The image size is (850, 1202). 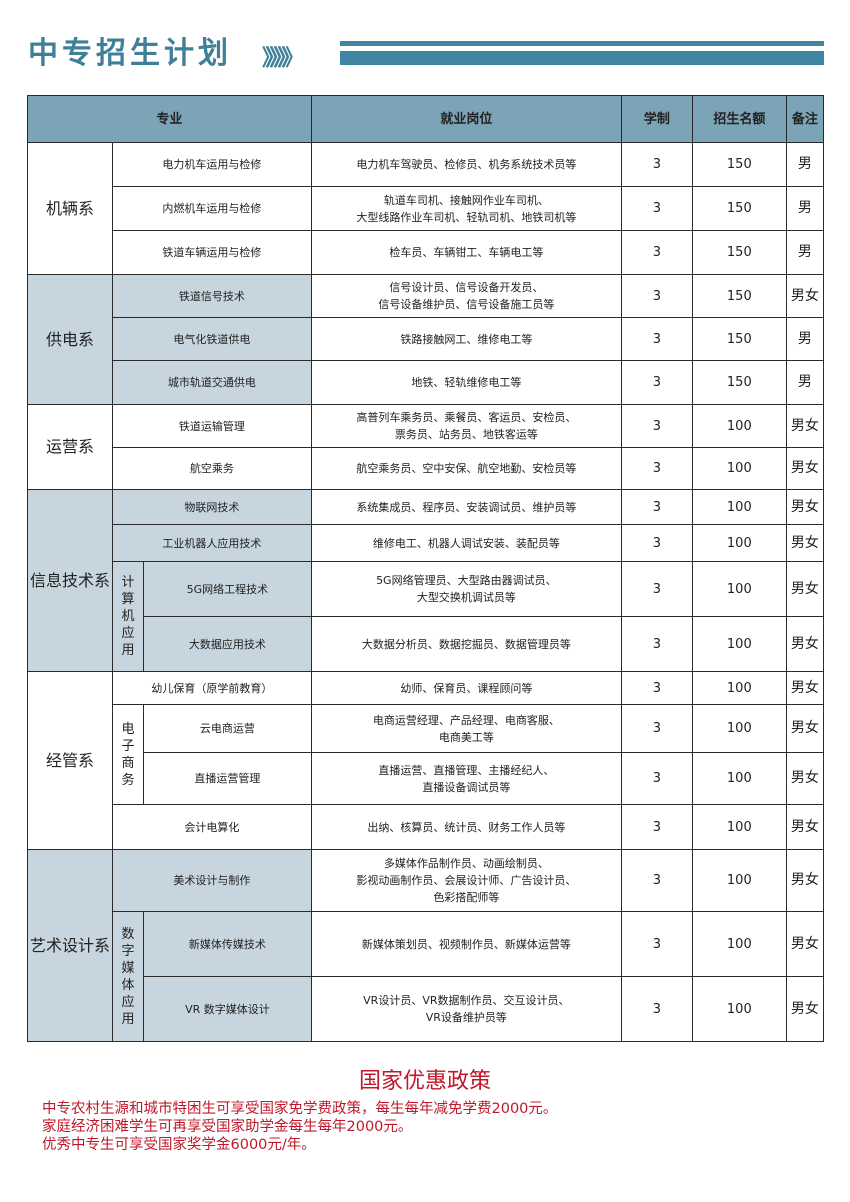 What do you see at coordinates (466, 944) in the screenshot?
I see `job-positions: 新媒体策划员、视频制作员、新媒体运营等` at bounding box center [466, 944].